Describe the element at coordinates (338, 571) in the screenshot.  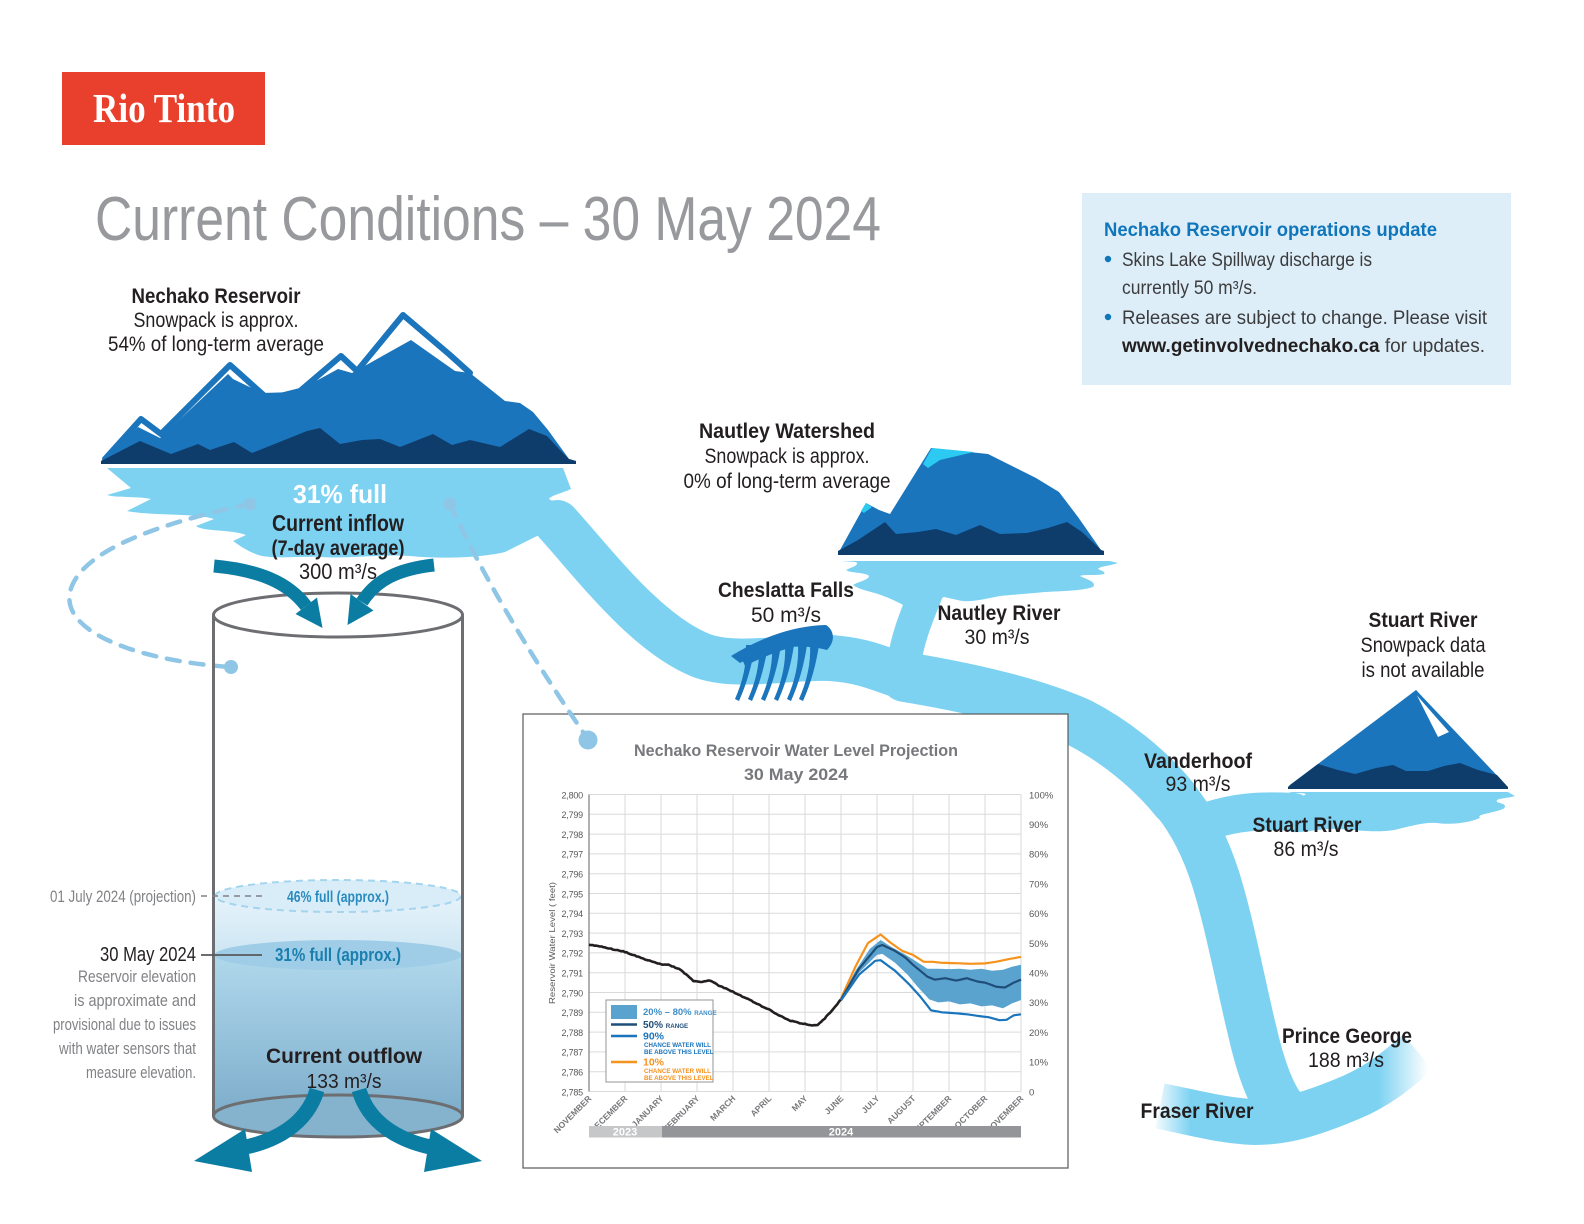
I see `svg-text: 300 m³/s` at that location.